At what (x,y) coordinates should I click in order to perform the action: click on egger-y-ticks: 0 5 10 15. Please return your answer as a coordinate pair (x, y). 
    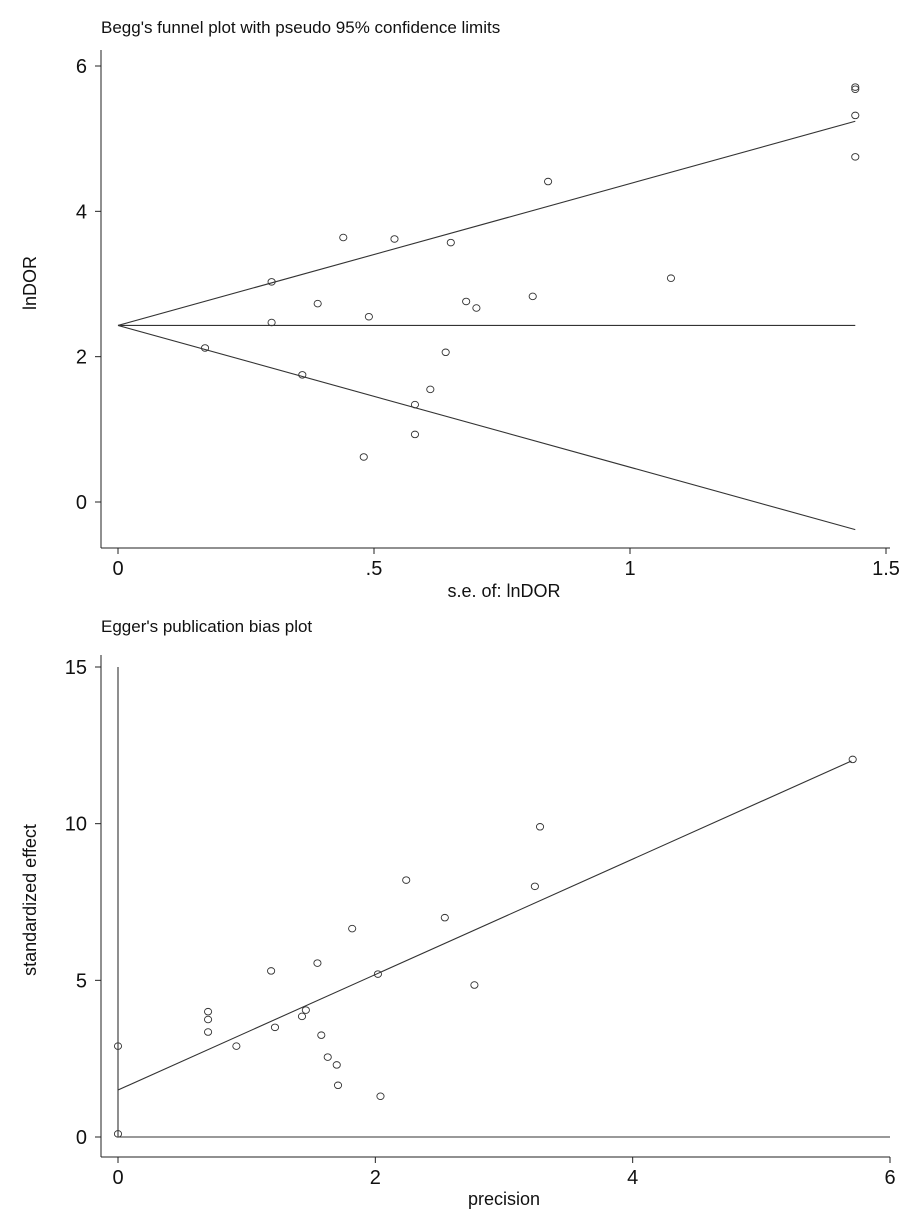
    Looking at the image, I should click on (83, 903).